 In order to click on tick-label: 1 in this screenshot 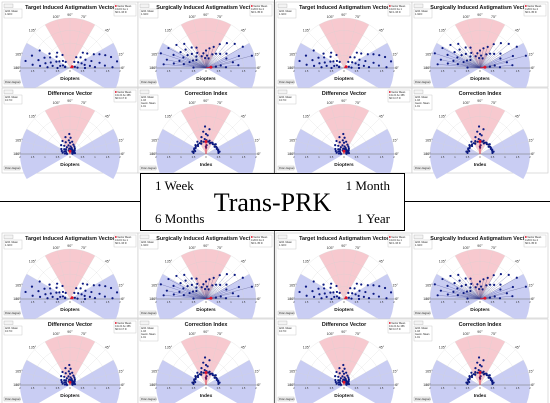, I will do `click(505, 157)`.